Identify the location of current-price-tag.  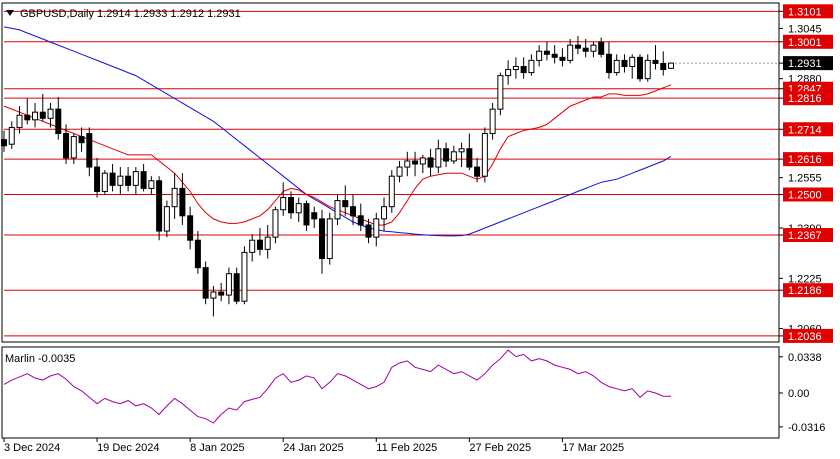
(808, 63).